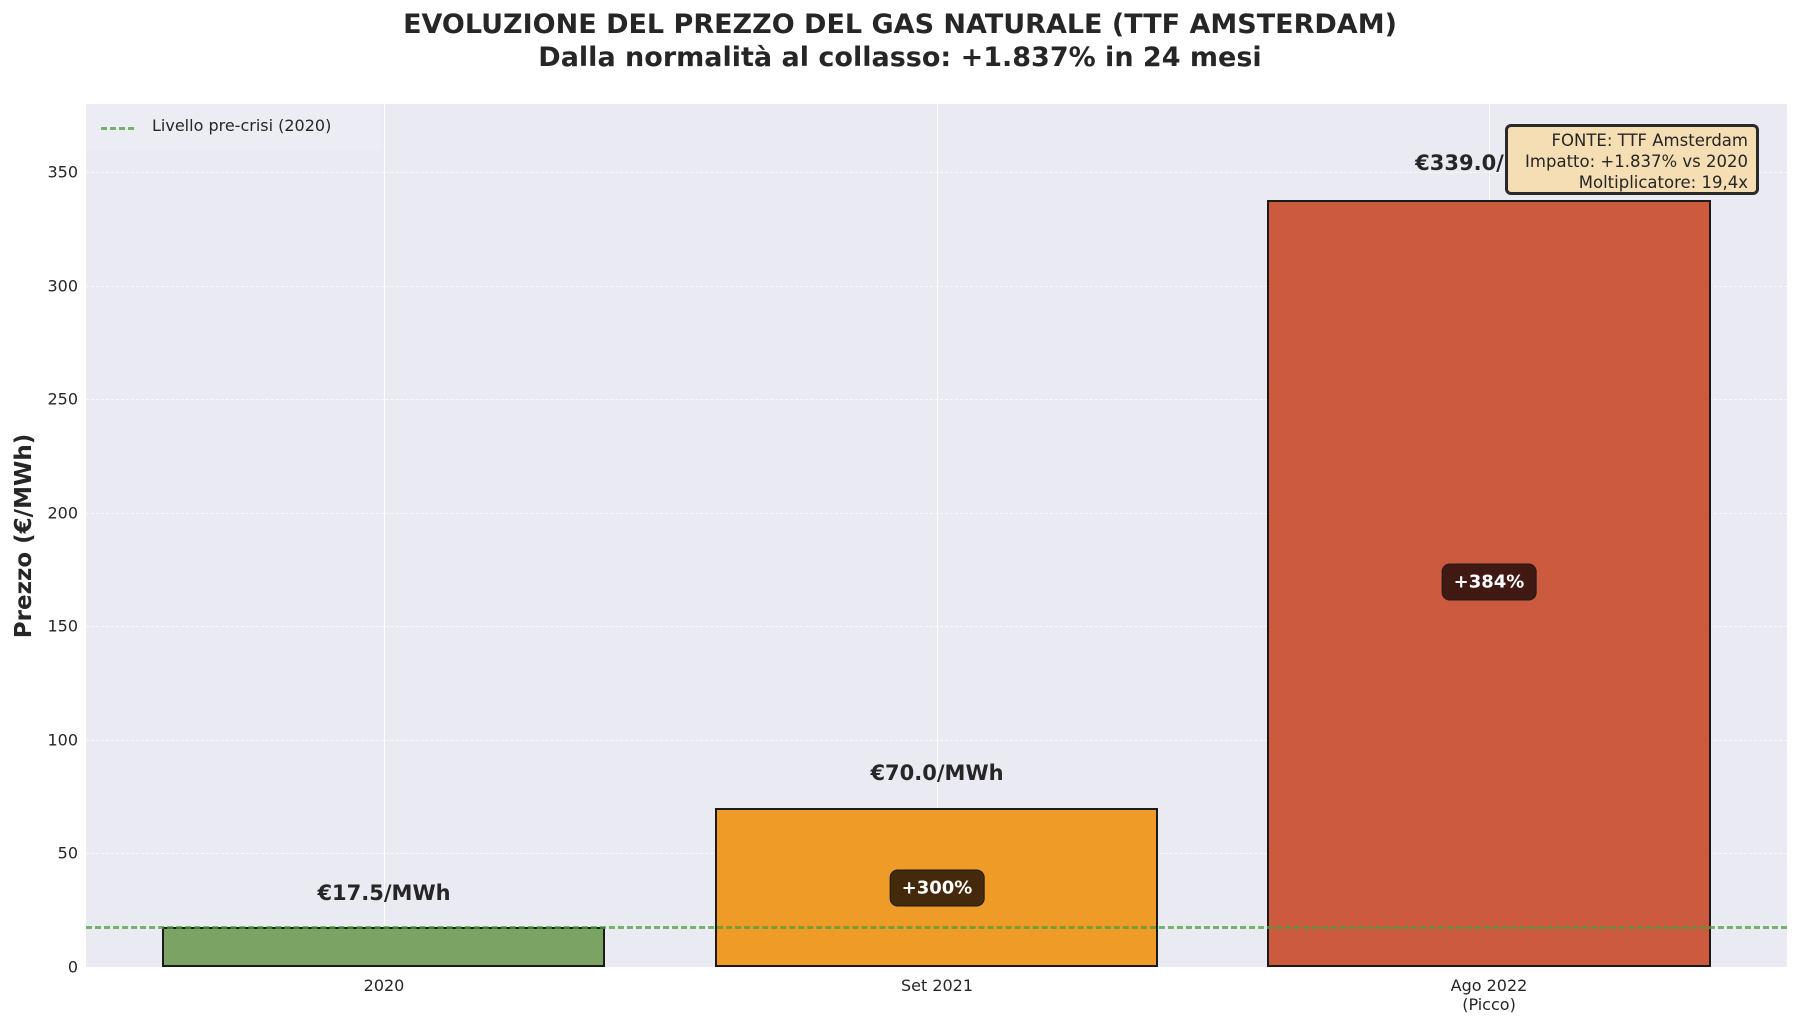 This screenshot has width=1800, height=1025. I want to click on x-tick-label: Set 2021, so click(937, 985).